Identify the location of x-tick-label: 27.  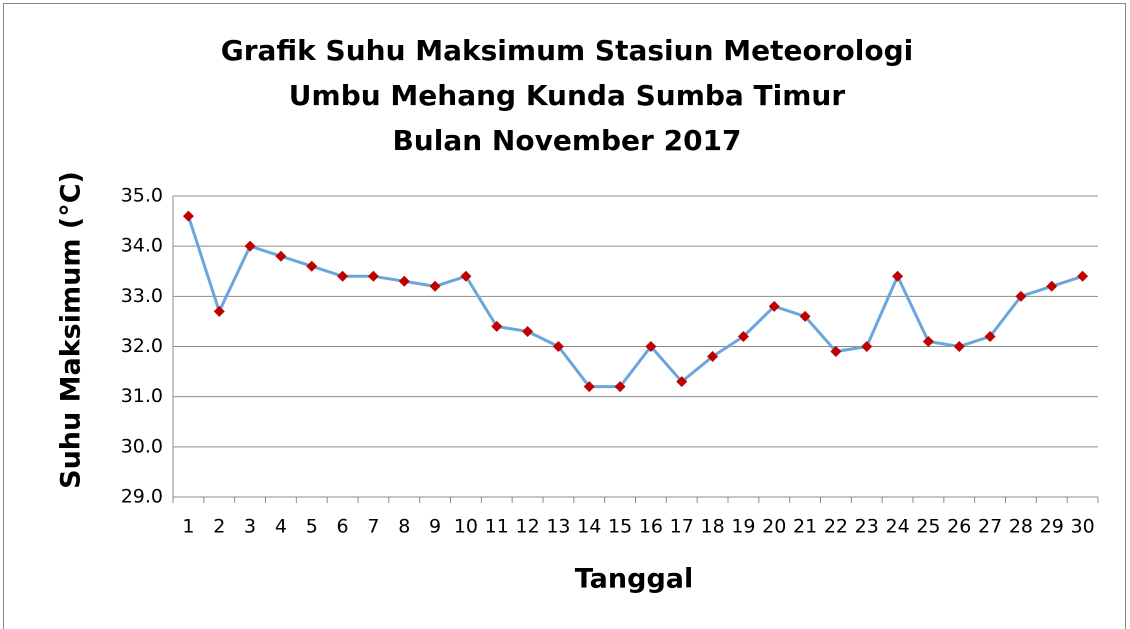
(990, 527).